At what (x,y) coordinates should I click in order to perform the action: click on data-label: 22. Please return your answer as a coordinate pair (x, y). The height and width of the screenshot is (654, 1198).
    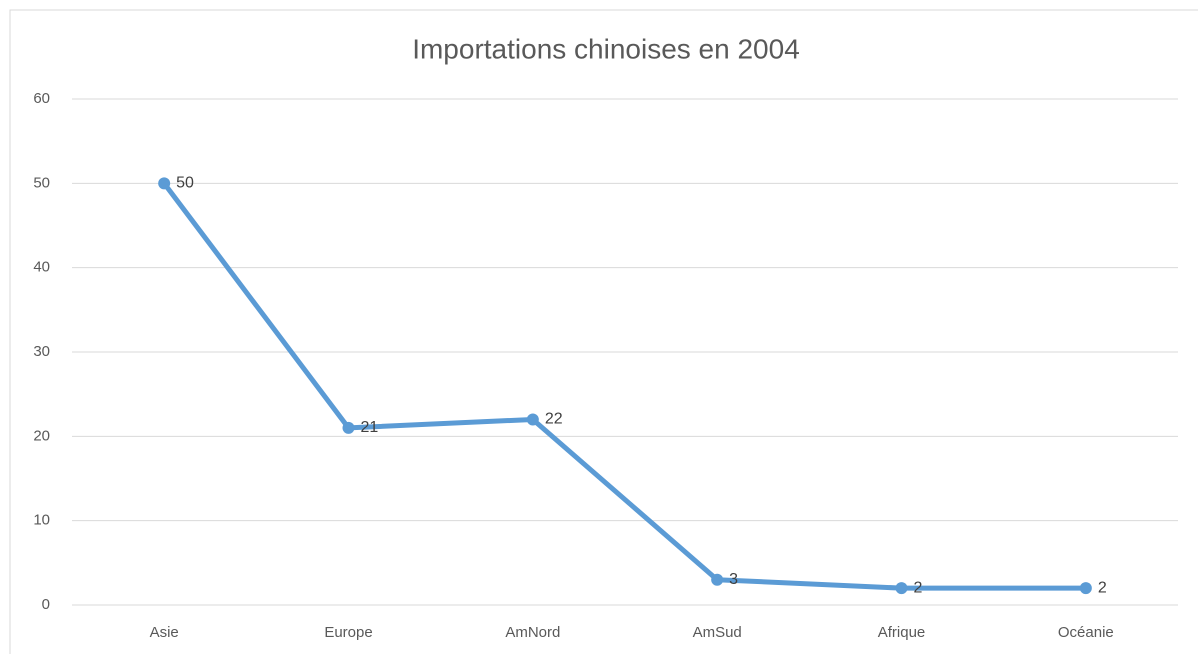
    Looking at the image, I should click on (554, 419).